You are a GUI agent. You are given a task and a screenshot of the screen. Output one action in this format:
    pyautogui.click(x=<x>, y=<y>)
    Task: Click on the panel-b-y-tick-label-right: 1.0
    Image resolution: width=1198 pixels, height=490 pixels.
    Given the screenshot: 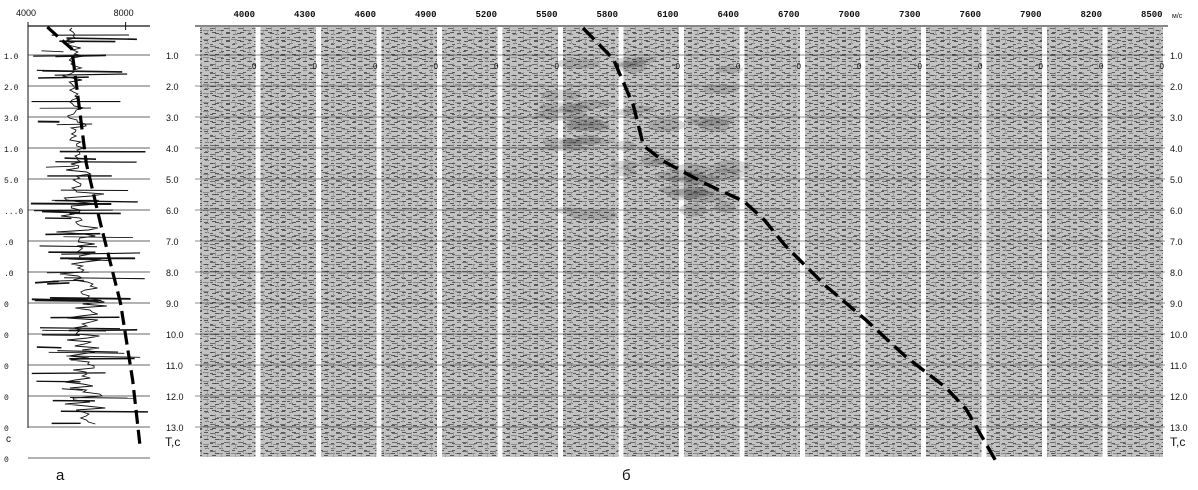 What is the action you would take?
    pyautogui.click(x=1176, y=56)
    